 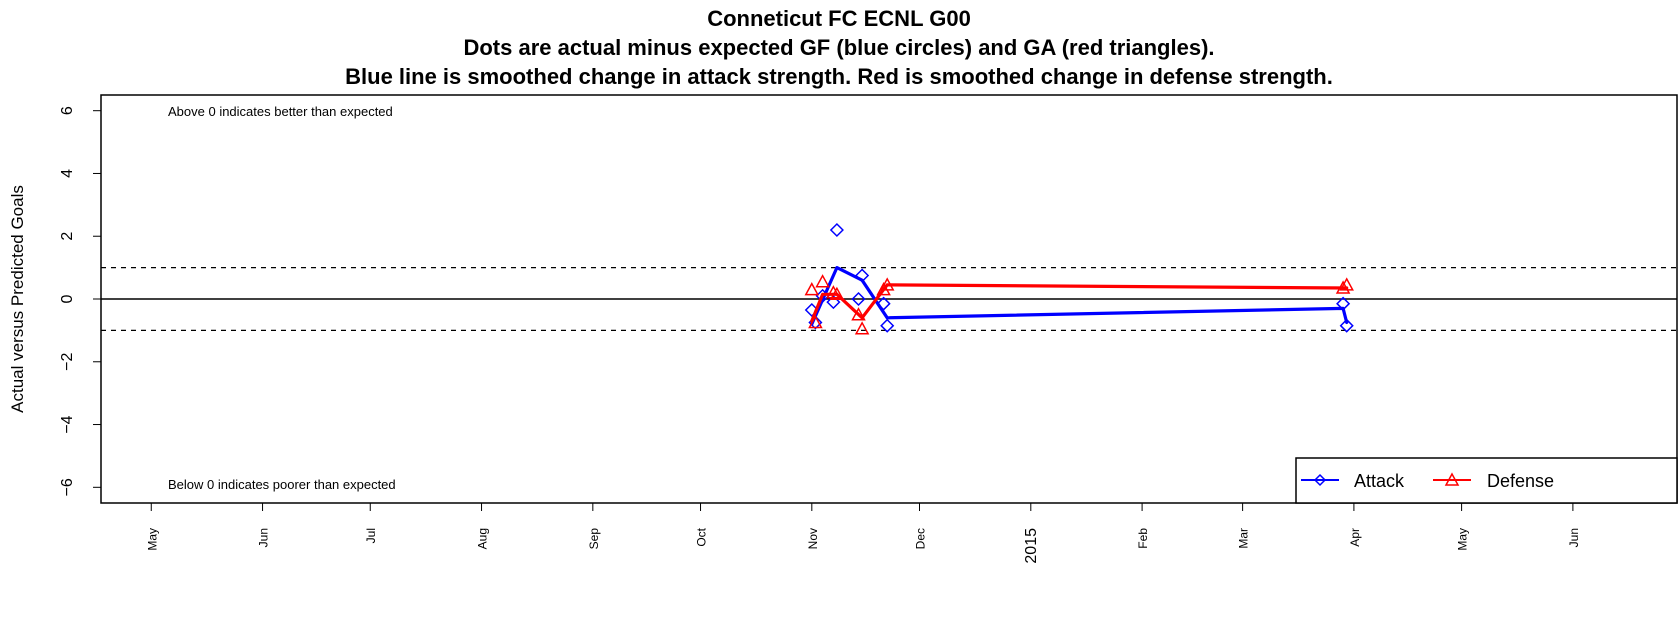 What do you see at coordinates (839, 18) in the screenshot?
I see `title-line-1: Conneticut FC ECNL G00` at bounding box center [839, 18].